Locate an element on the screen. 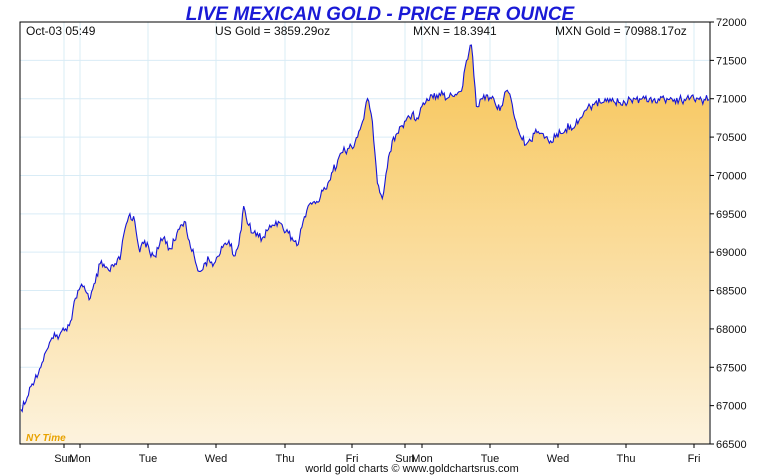 Image resolution: width=760 pixels, height=475 pixels. y-tick-label: 72000 is located at coordinates (731, 23).